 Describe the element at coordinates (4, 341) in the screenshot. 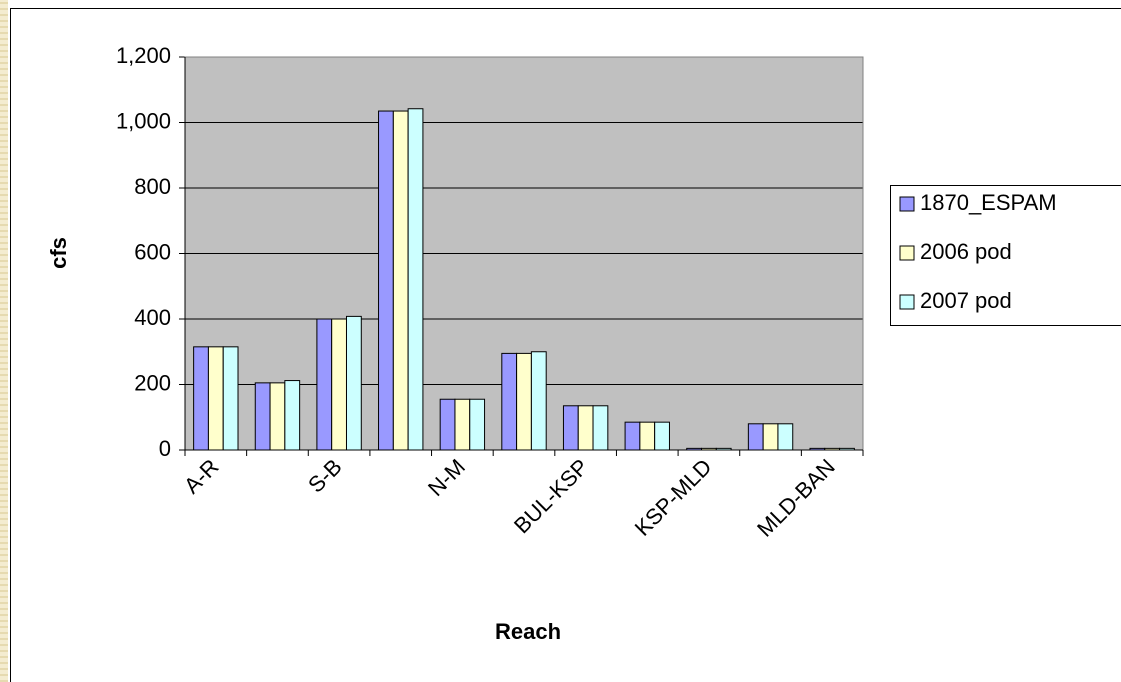

I see `side-strip` at that location.